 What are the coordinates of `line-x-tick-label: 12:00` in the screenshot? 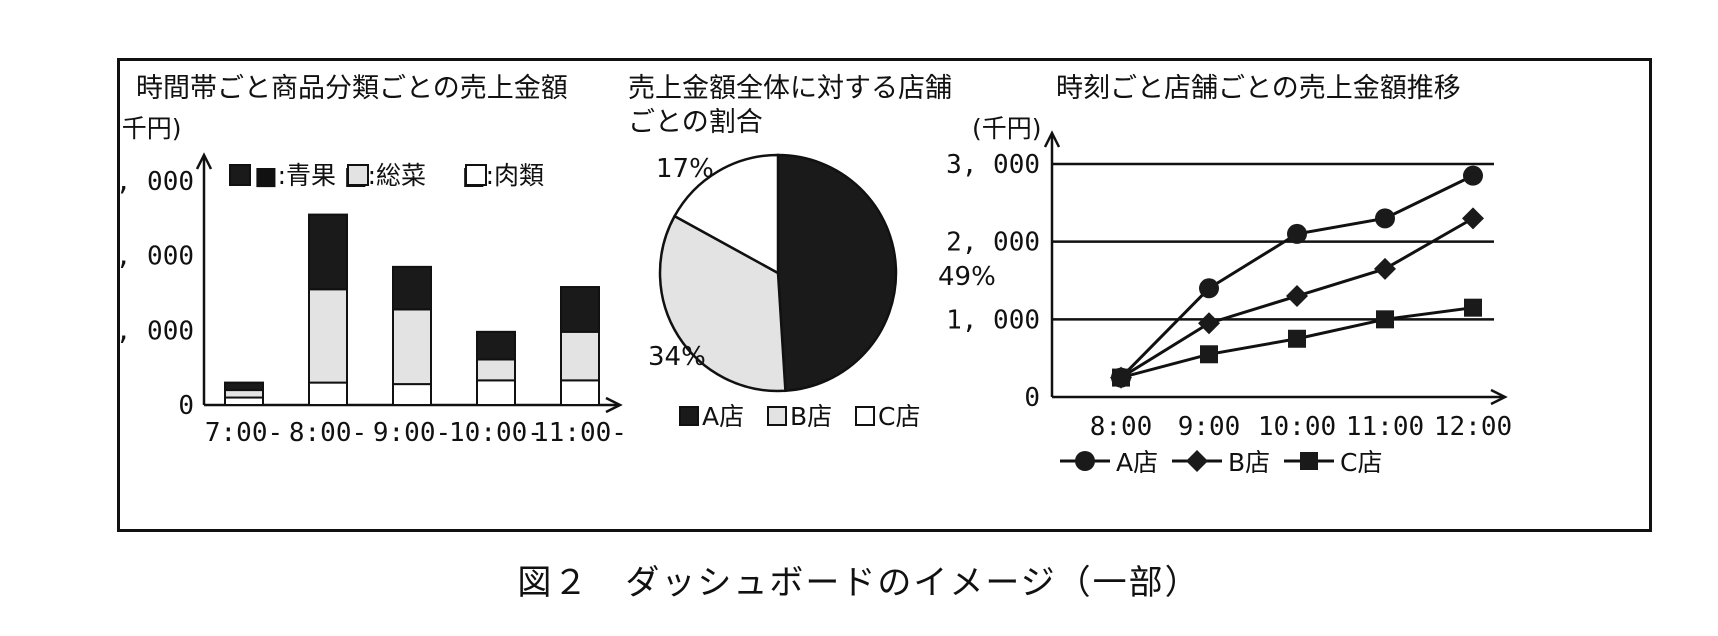 It's located at (1473, 427).